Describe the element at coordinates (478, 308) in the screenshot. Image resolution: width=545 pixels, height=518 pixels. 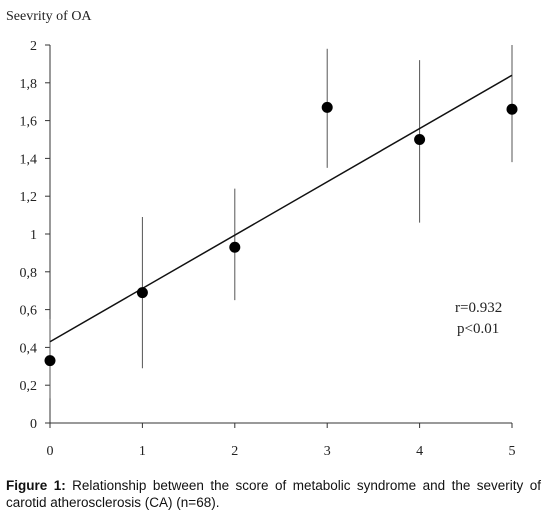
I see `annotation-r: r=0.932` at that location.